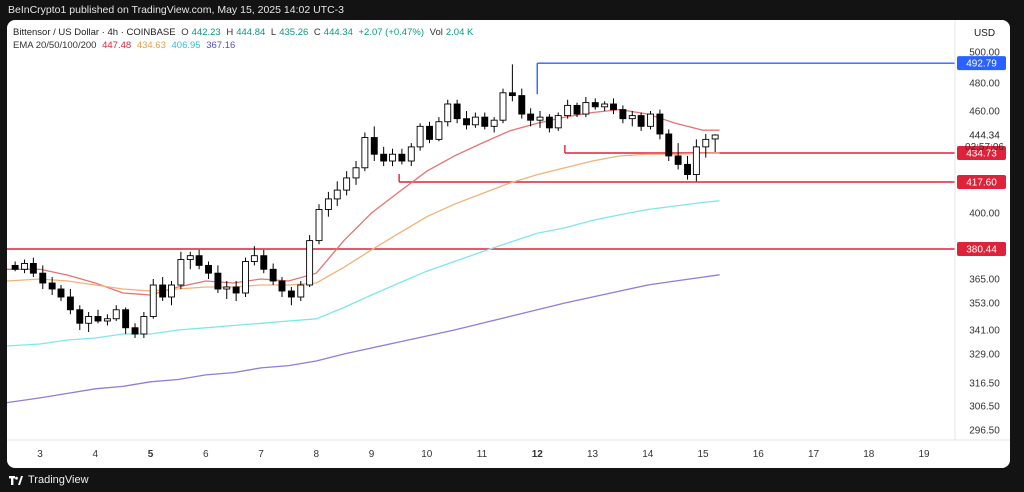  Describe the element at coordinates (186, 45) in the screenshot. I see `ema100-value: 406.95` at that location.